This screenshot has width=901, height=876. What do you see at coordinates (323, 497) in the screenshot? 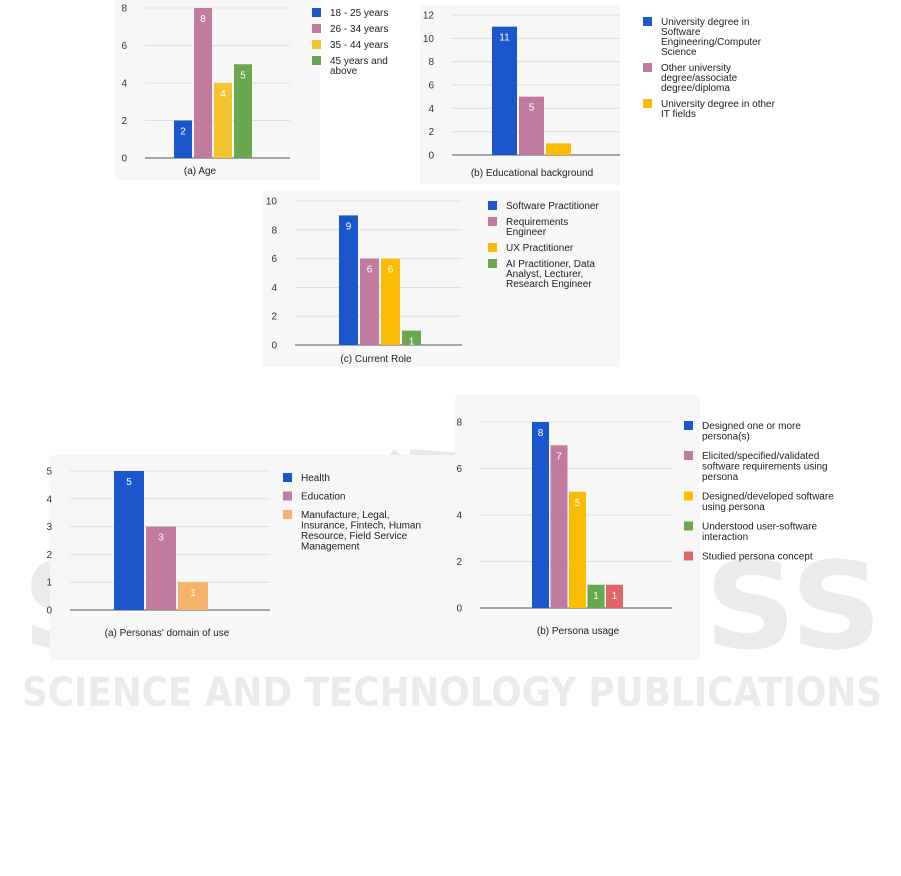
I see `legend-entry: Education` at bounding box center [323, 497].